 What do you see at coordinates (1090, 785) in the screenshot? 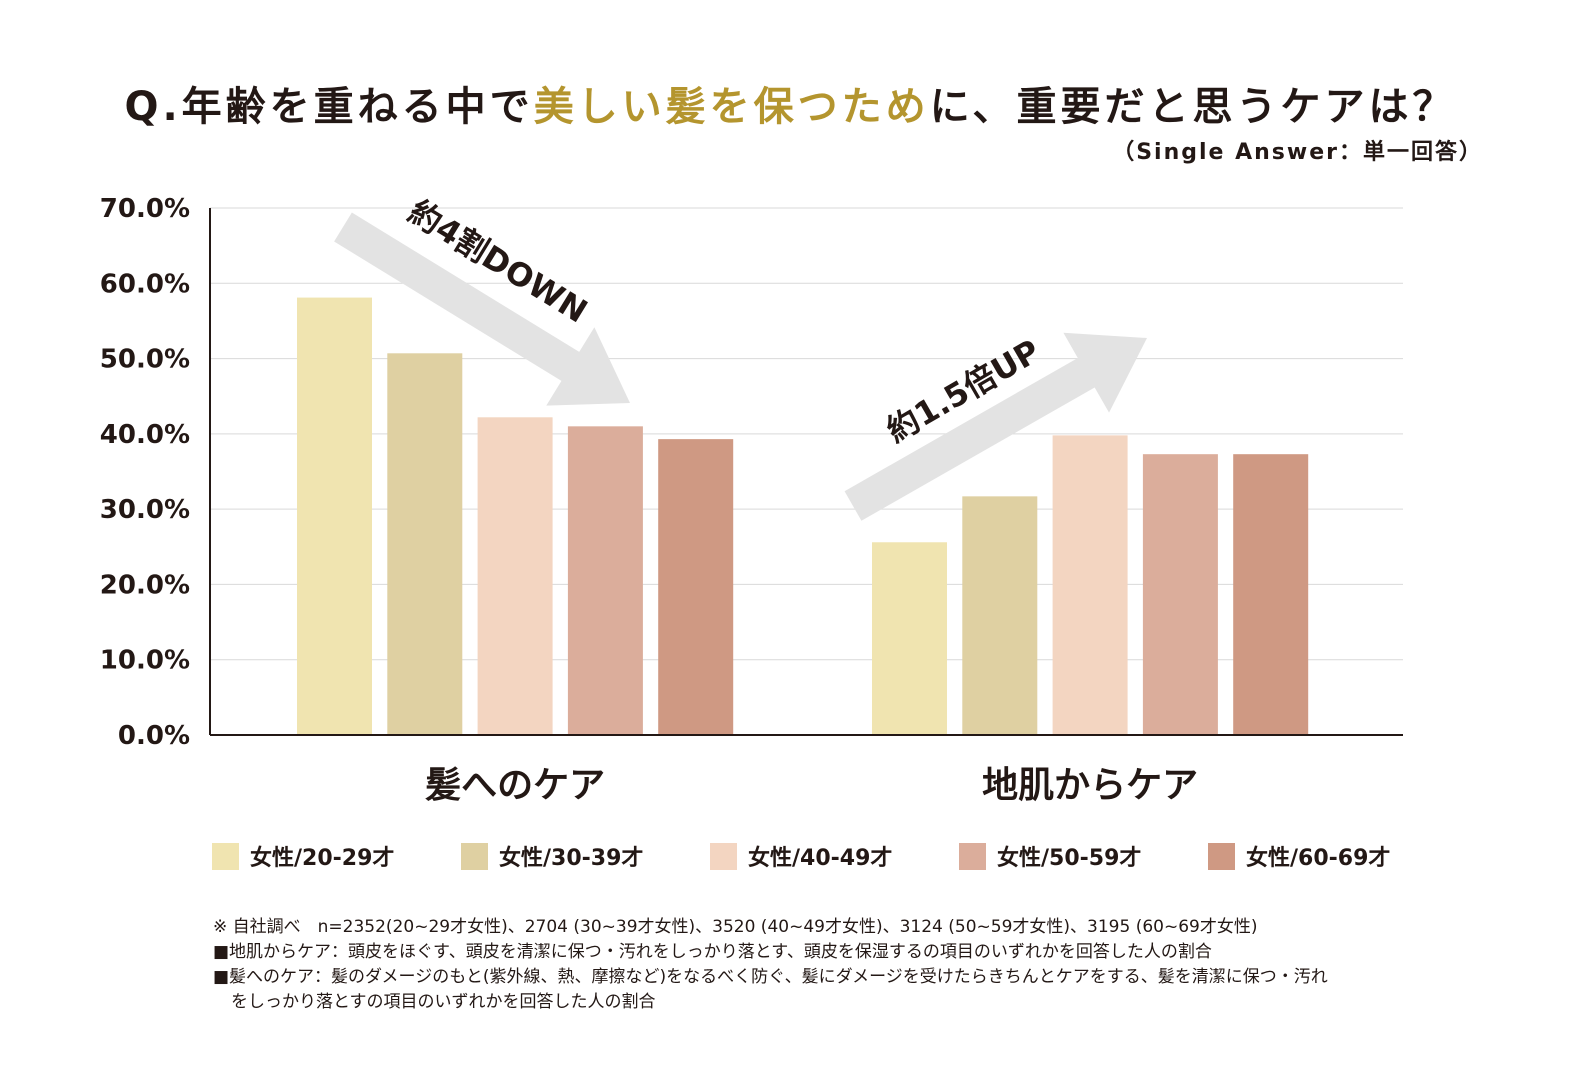
I see `x-category-label: 地肌からケア` at bounding box center [1090, 785].